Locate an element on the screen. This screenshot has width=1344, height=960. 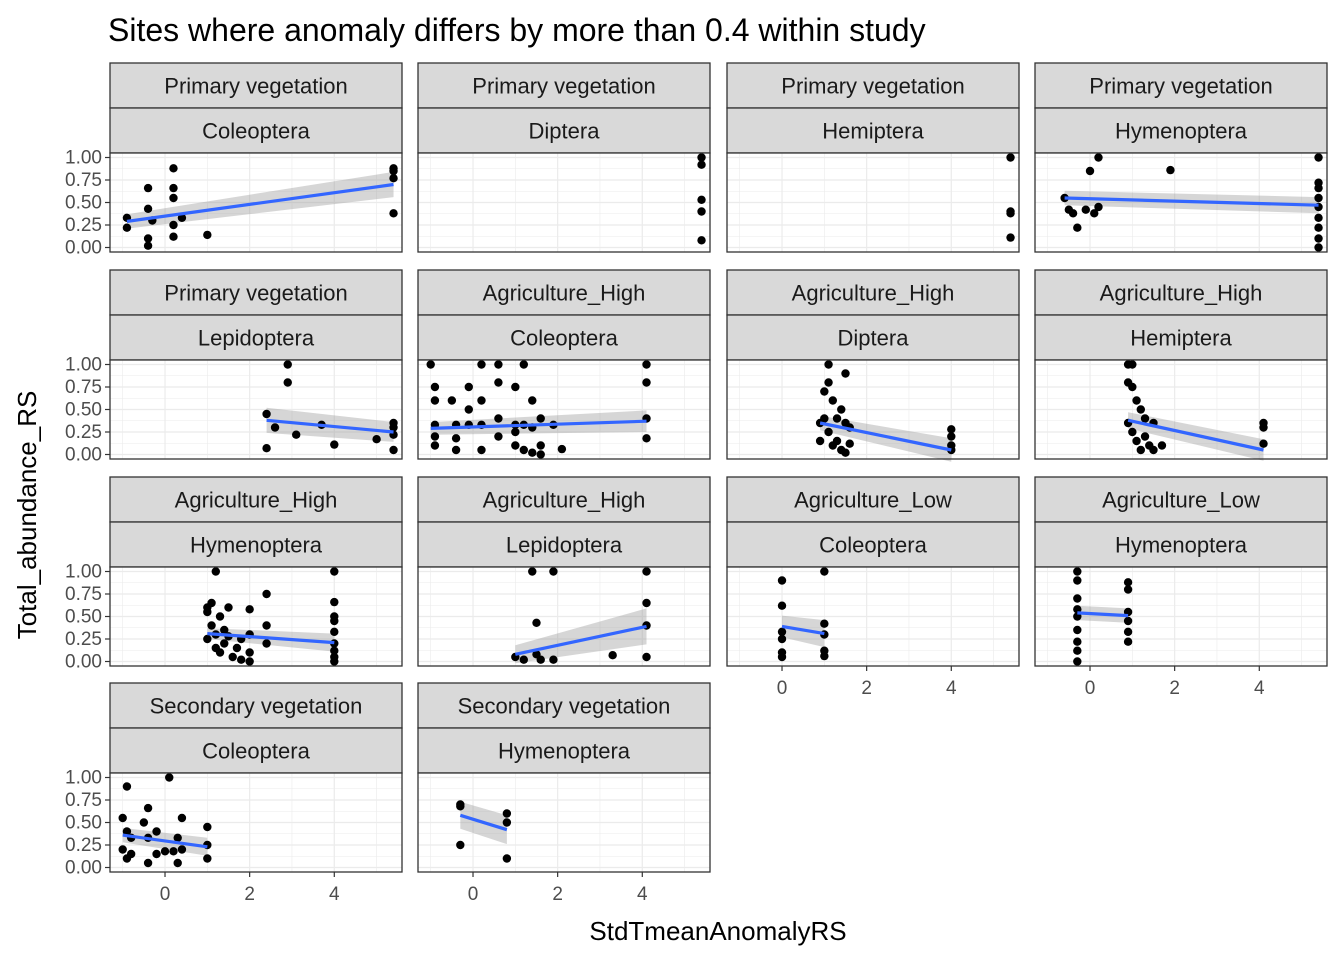
facet-panel: Primary vegetation Diptera is located at coordinates (564, 157).